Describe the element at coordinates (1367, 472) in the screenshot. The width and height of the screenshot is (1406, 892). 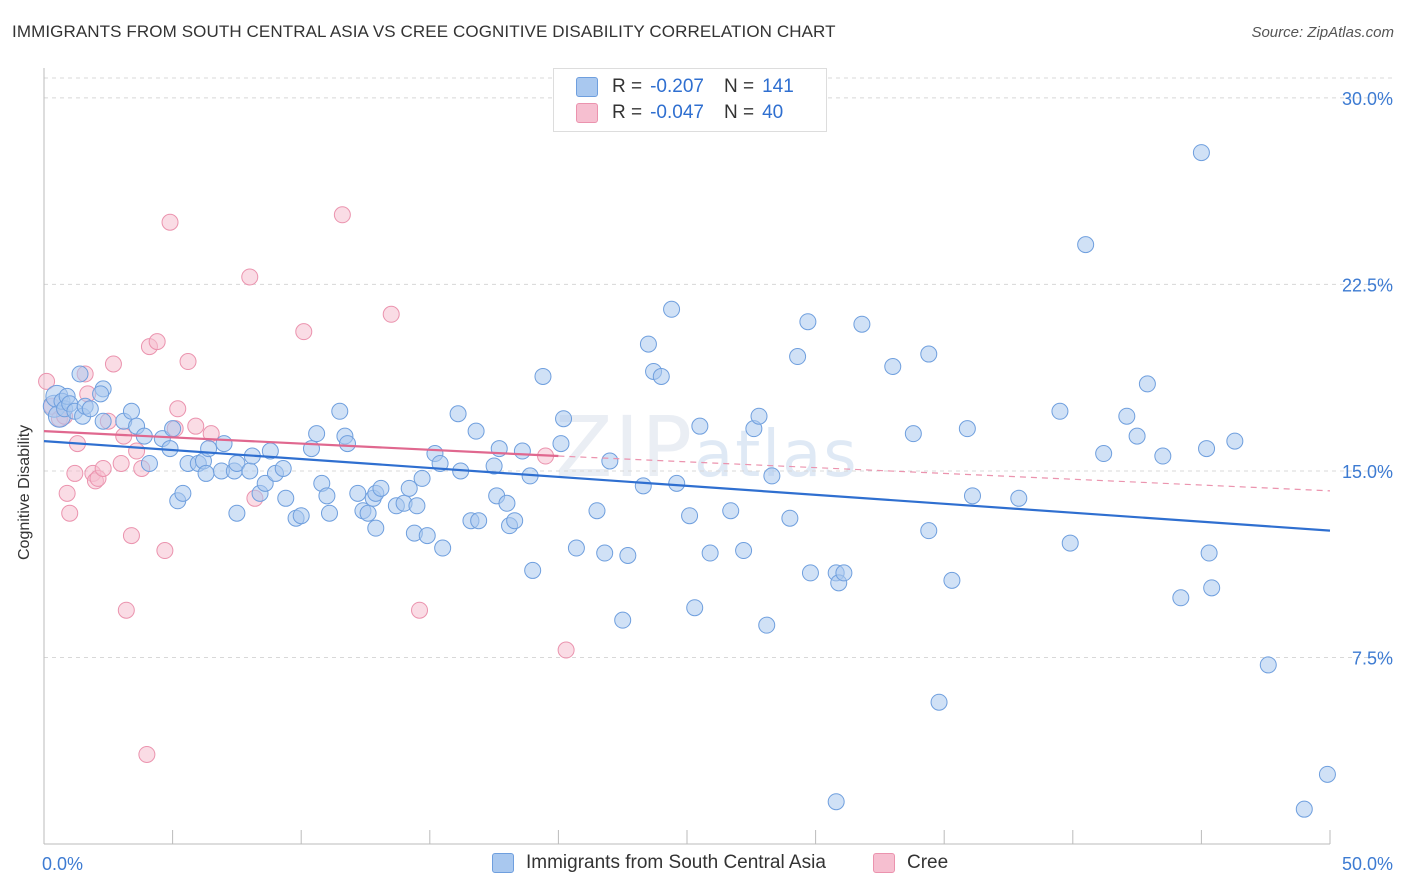
I see `y-tick-label: 15.0%` at that location.